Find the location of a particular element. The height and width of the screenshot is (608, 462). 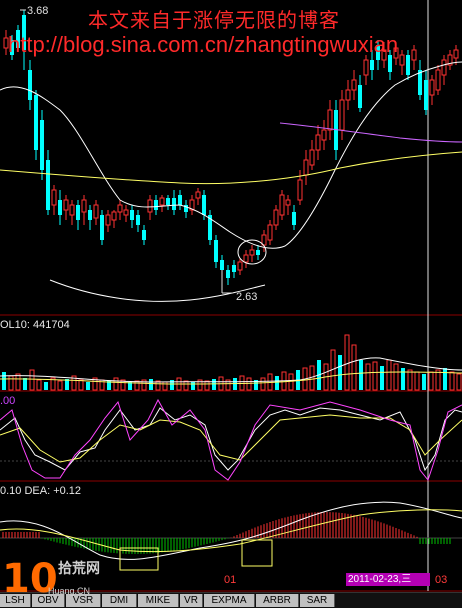

tab-vsr: VSR is located at coordinates (83, 600).